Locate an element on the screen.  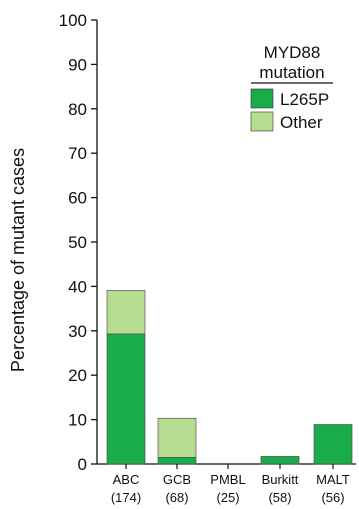
y-tick-label-80: 80 is located at coordinates (77, 109).